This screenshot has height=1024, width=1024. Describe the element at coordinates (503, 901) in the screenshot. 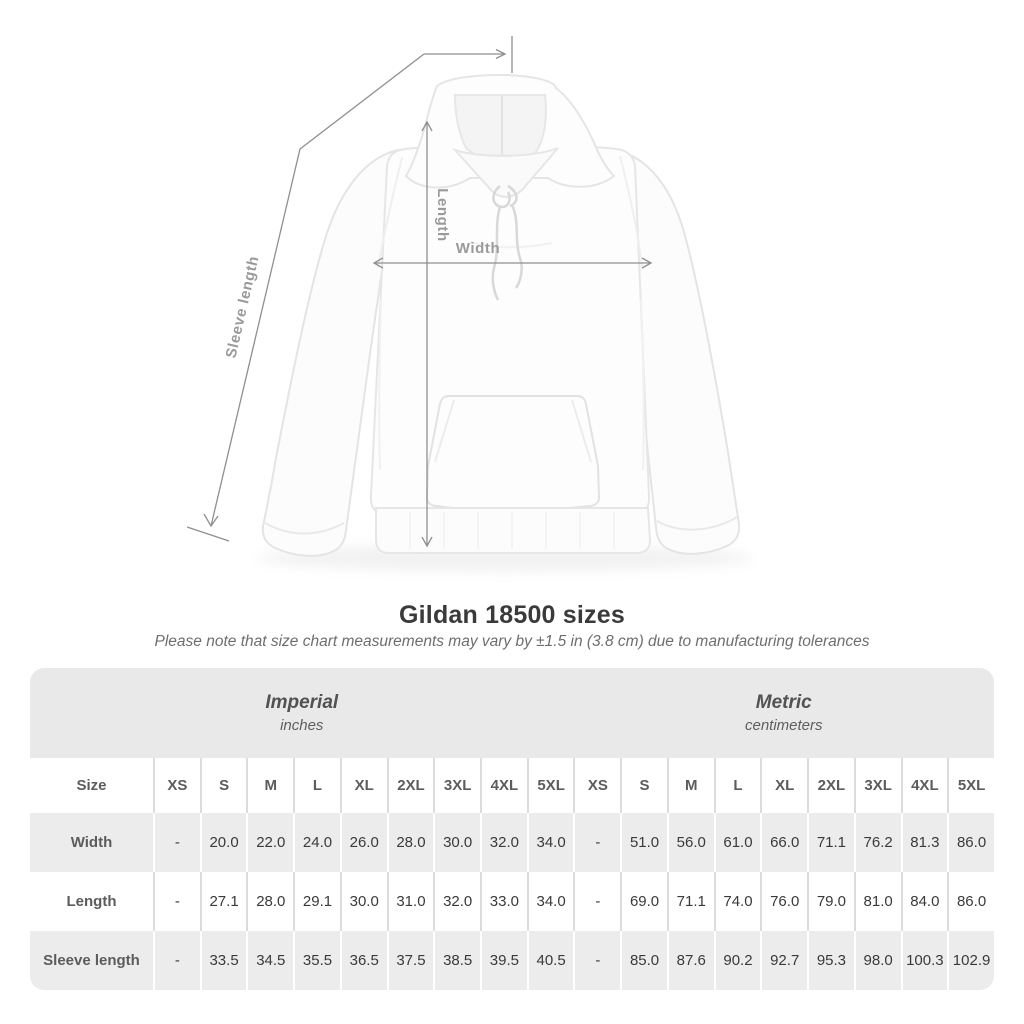

I see `value-cell: 33.0` at that location.